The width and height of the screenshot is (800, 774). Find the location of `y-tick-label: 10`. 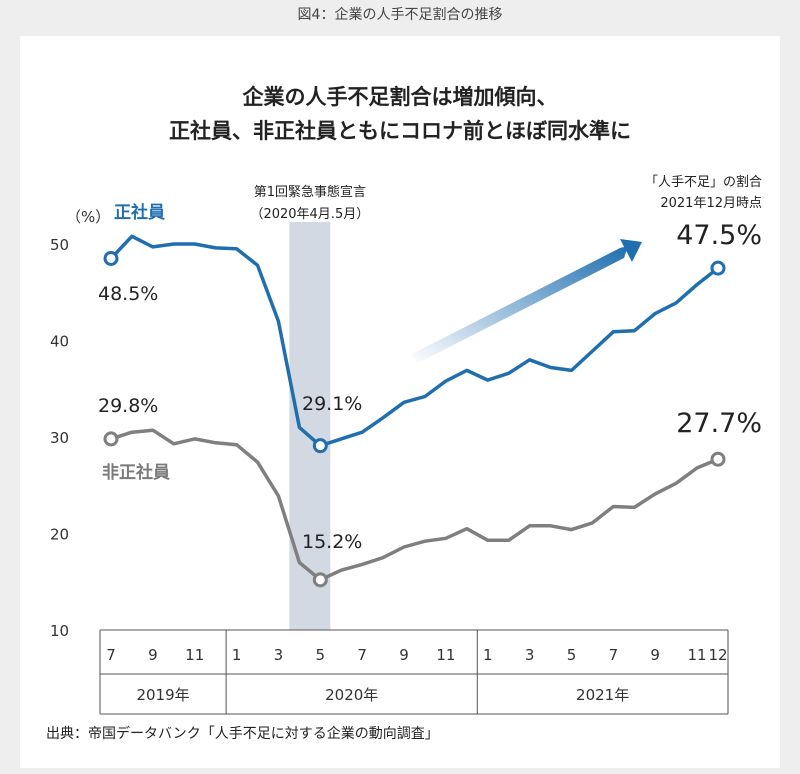

y-tick-label: 10 is located at coordinates (59, 631).